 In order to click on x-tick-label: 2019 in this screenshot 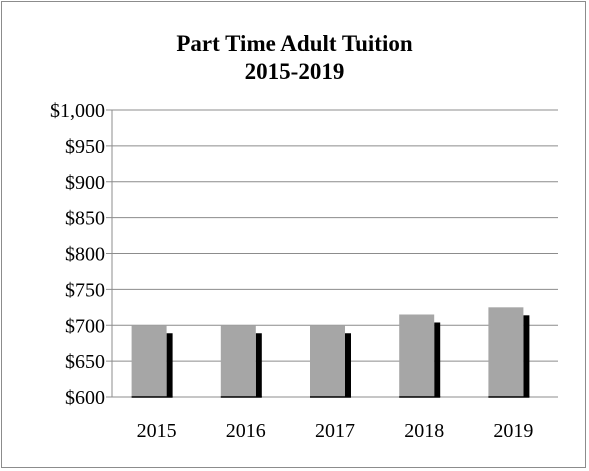, I will do `click(513, 431)`.